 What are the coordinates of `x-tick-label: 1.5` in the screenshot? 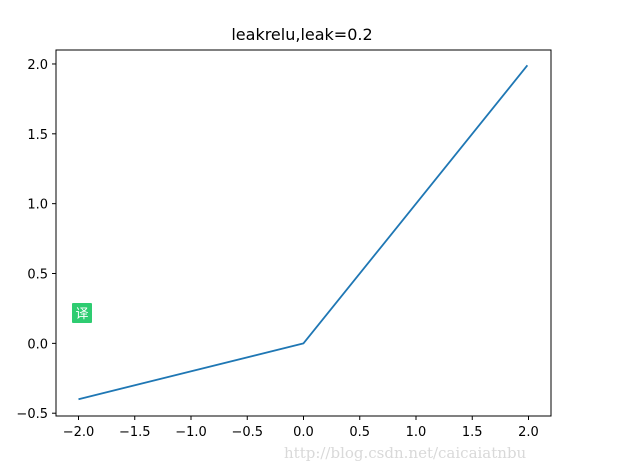 It's located at (472, 432).